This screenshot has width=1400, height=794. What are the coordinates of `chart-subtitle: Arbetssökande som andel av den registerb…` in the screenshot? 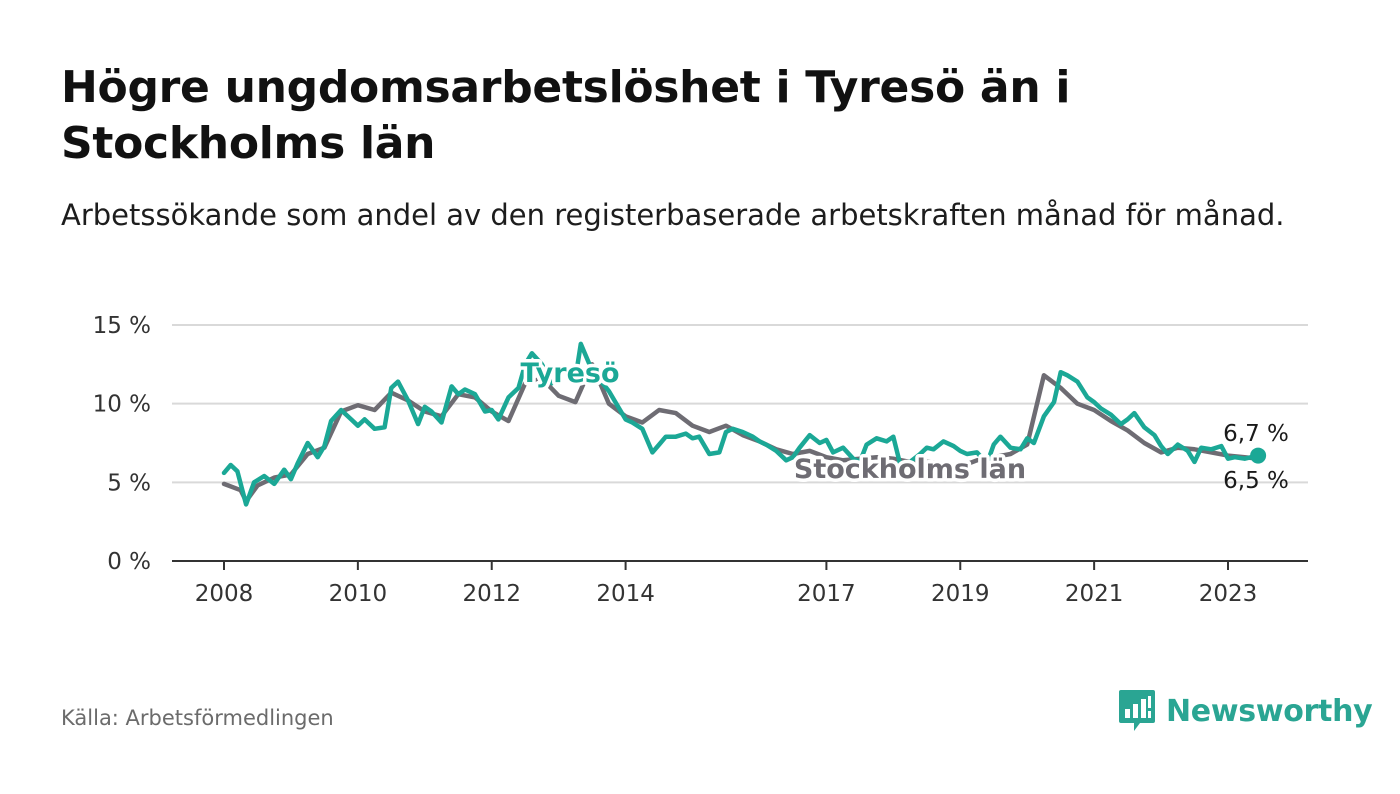 It's located at (673, 215).